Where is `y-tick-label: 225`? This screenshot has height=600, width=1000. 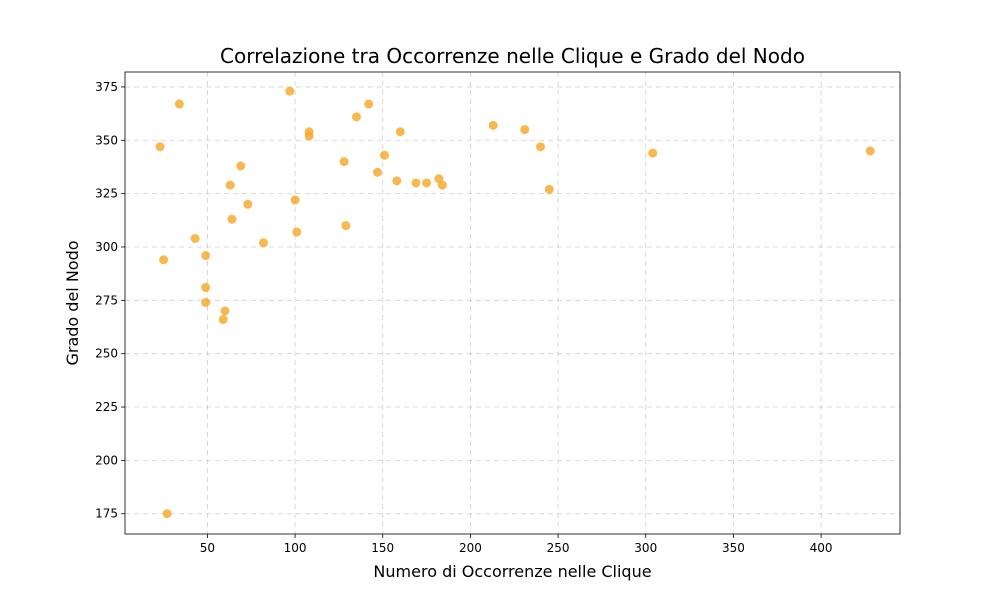
y-tick-label: 225 is located at coordinates (106, 407).